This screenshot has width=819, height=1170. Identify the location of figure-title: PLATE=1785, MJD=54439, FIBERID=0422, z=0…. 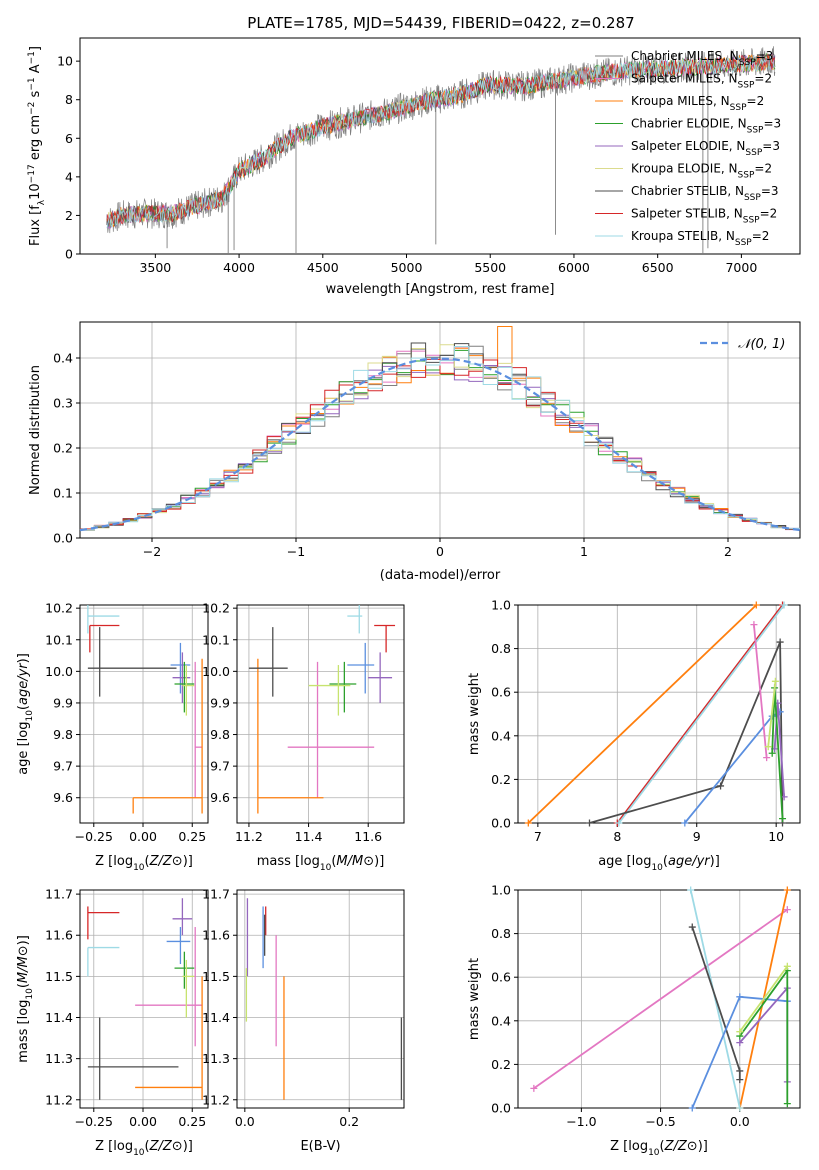
(440, 23).